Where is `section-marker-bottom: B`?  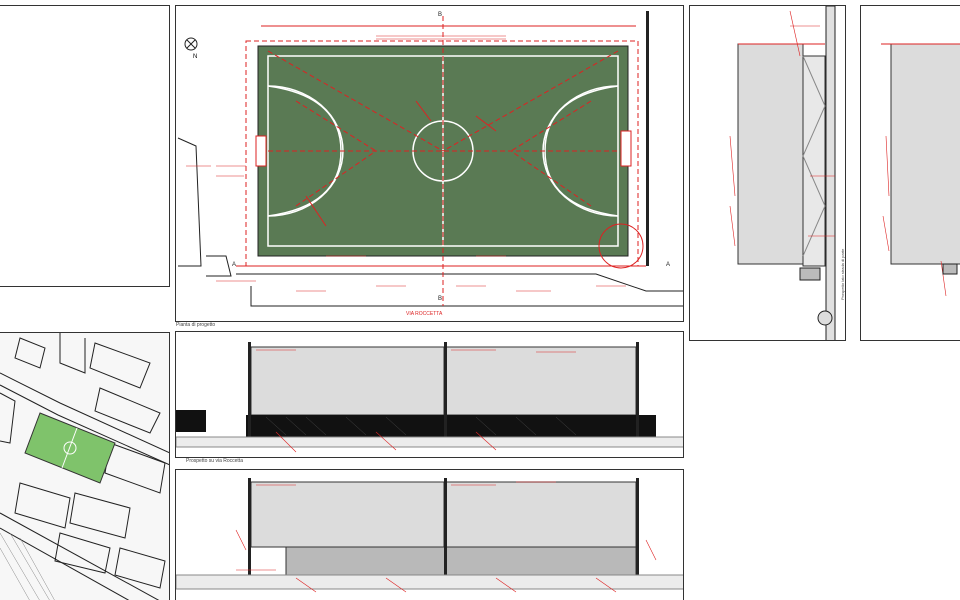
section-marker-bottom: B is located at coordinates (440, 299).